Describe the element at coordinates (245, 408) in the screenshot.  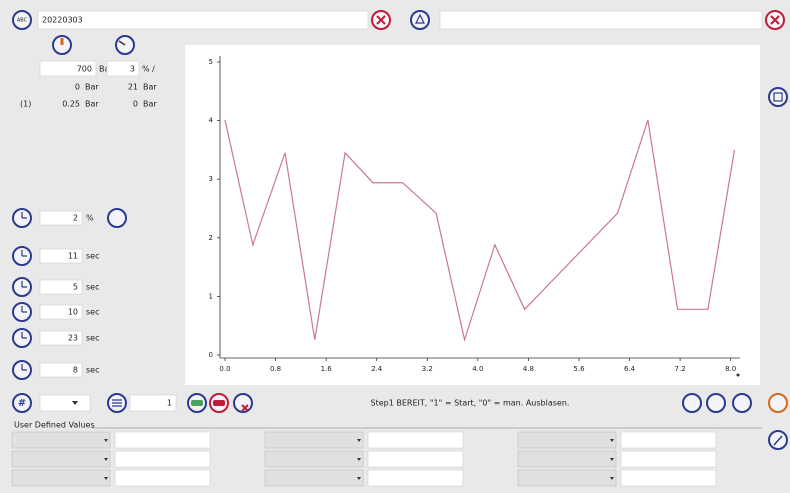
I see `reset-glyph` at that location.